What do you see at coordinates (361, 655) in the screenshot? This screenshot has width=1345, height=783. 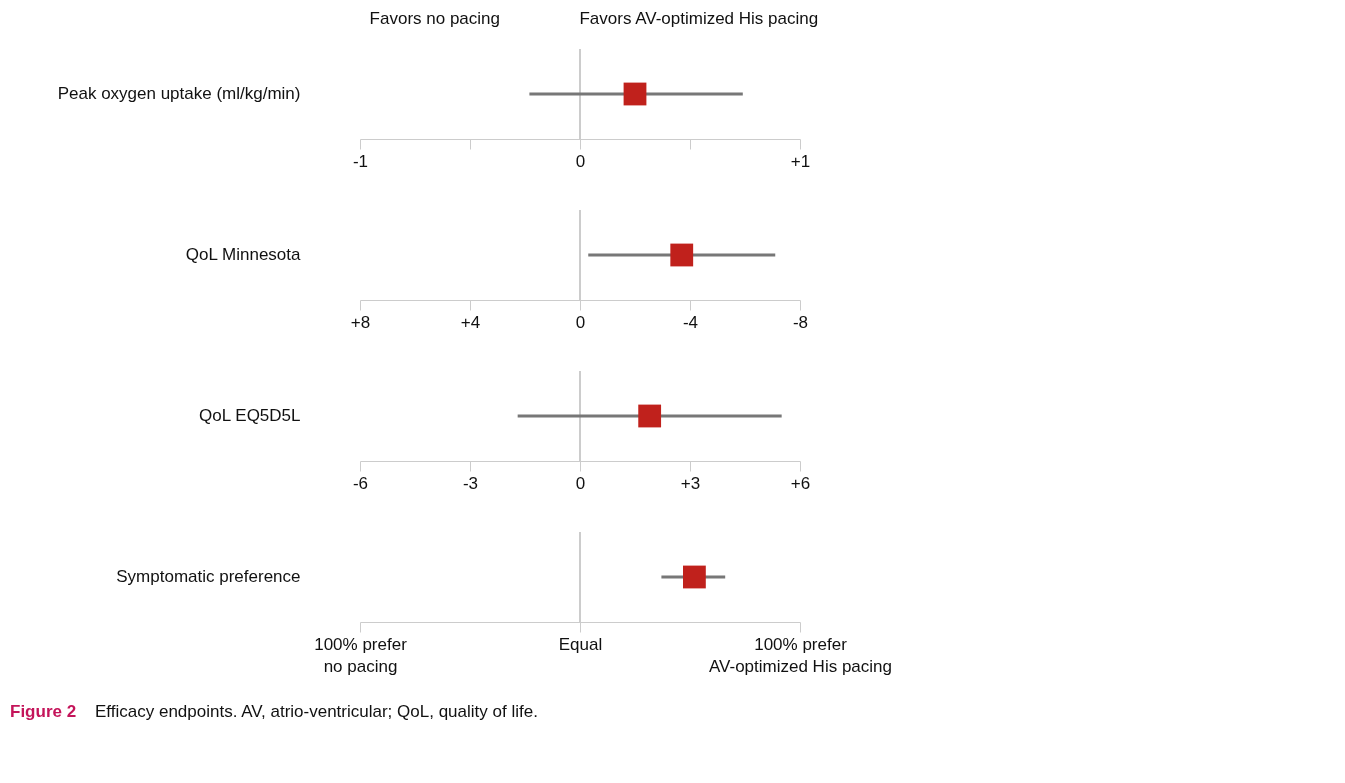 I see `x-tick-label: 100% prefer no pacing` at bounding box center [361, 655].